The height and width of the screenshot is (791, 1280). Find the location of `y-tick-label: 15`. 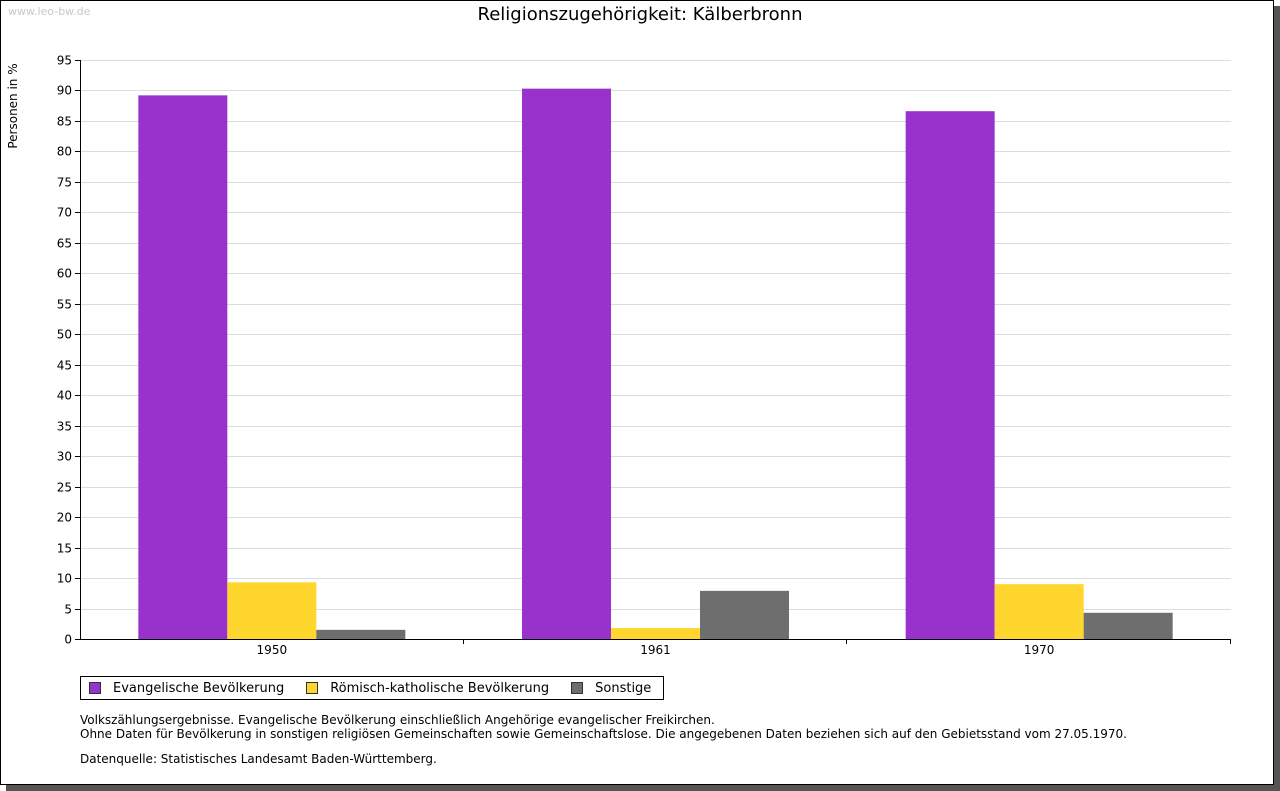

y-tick-label: 15 is located at coordinates (64, 549).